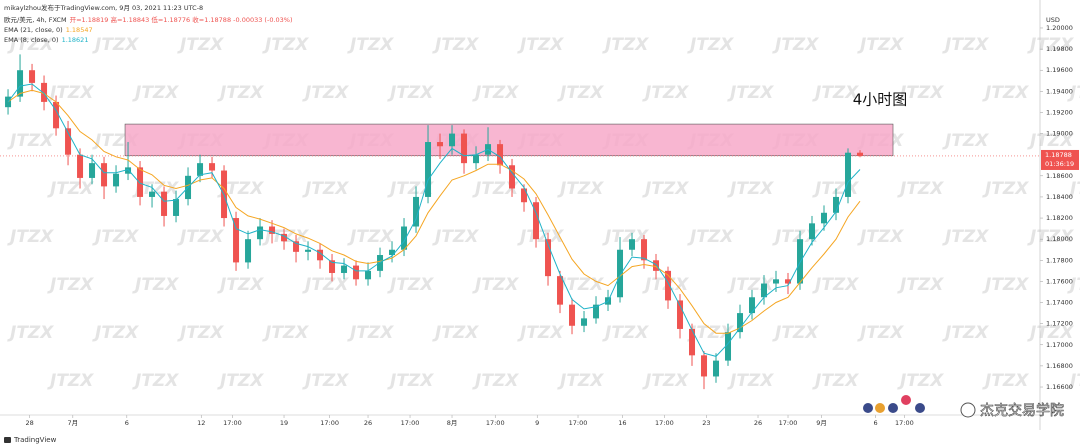  Describe the element at coordinates (1059, 281) in the screenshot. I see `y-tick-label: 1.17600` at that location.